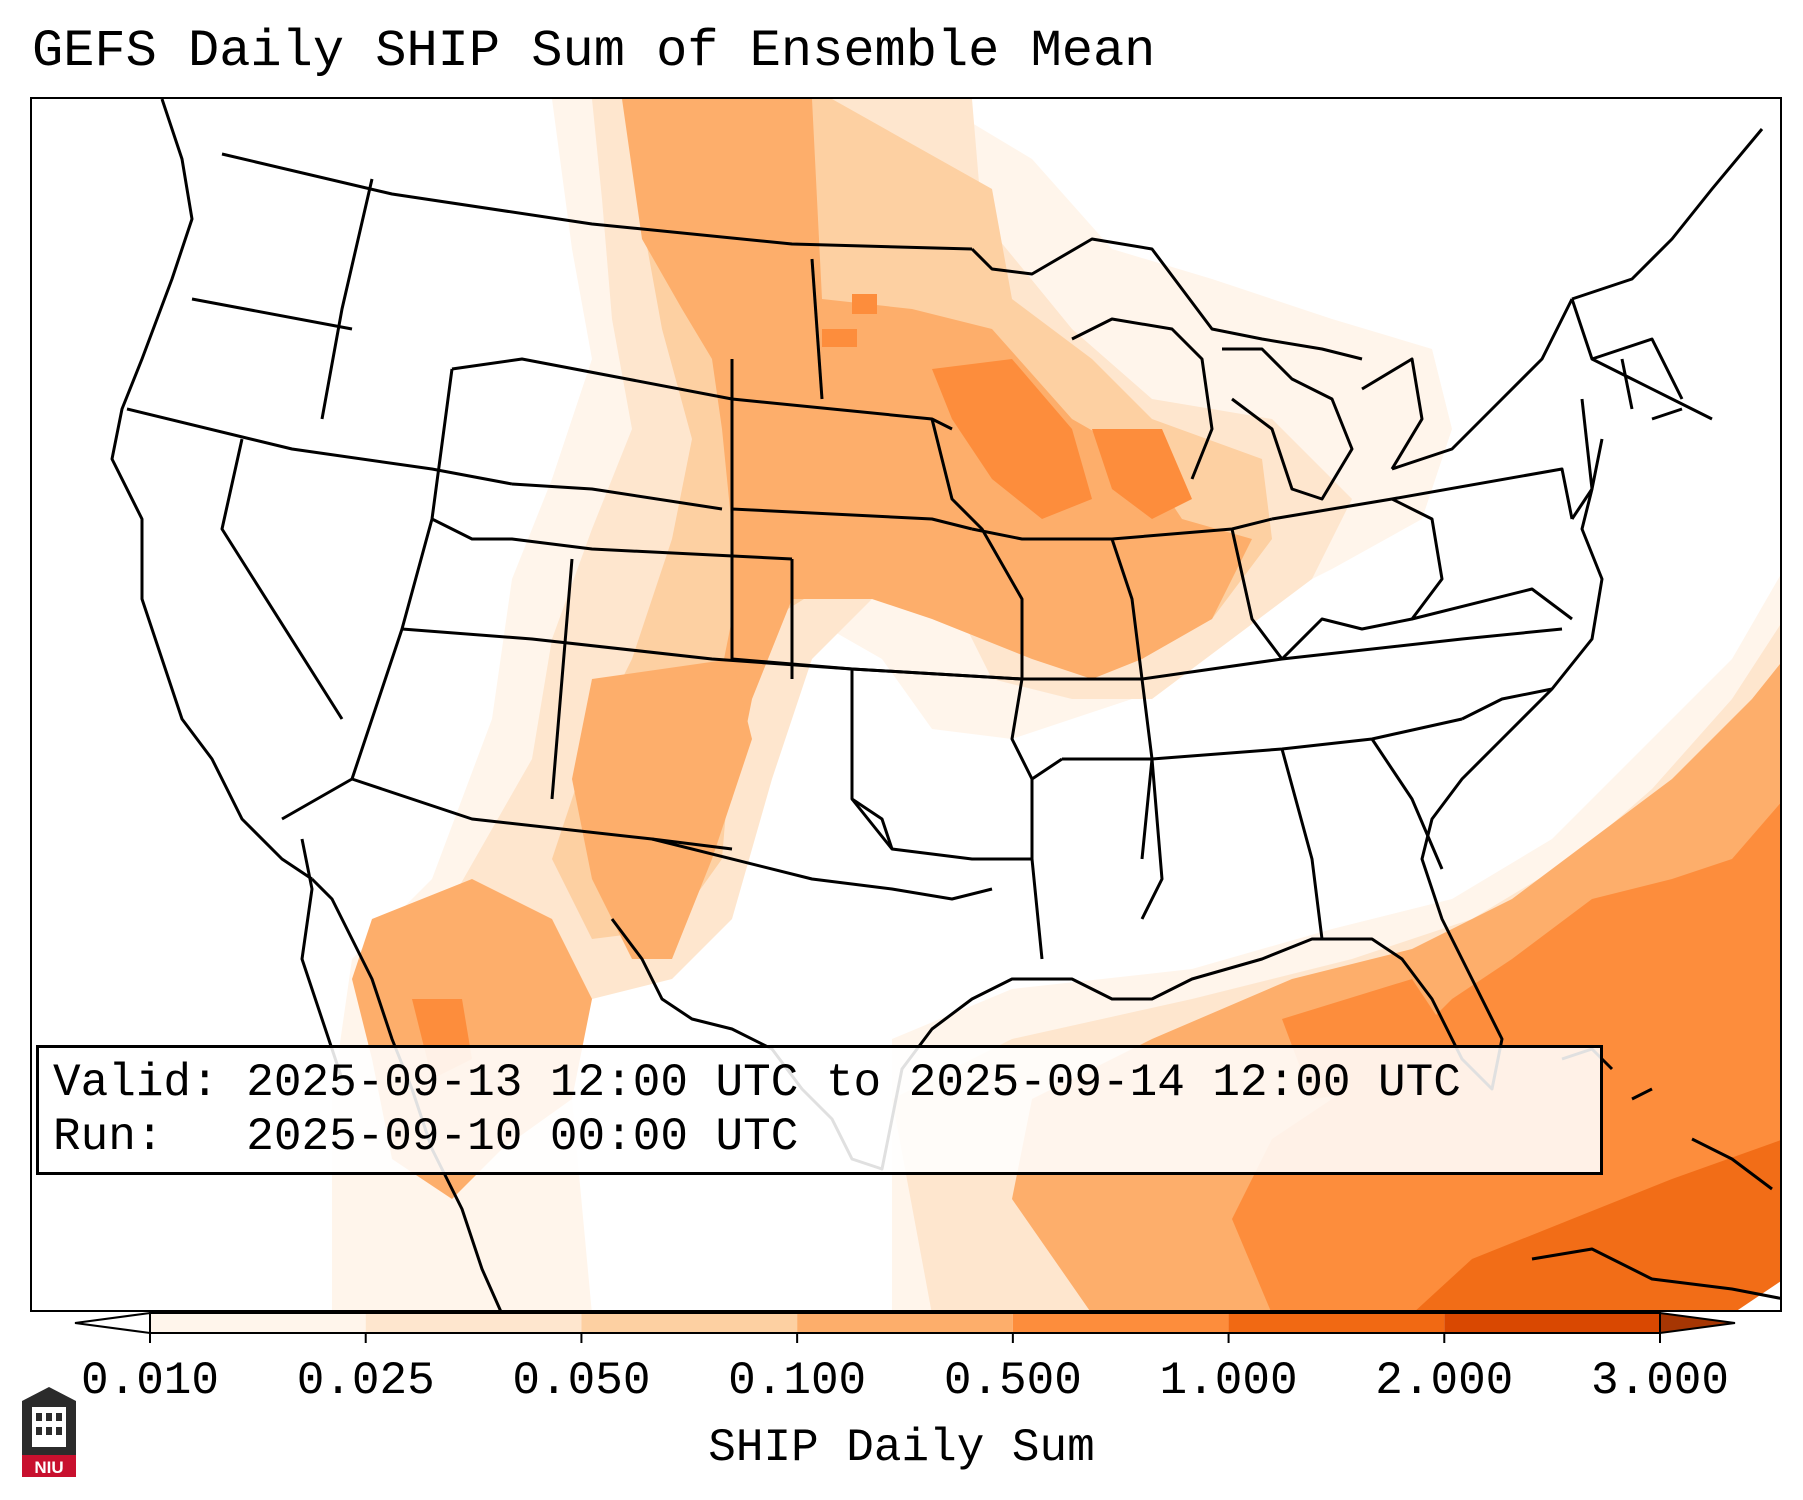 The height and width of the screenshot is (1500, 1803). What do you see at coordinates (49, 1432) in the screenshot?
I see `niu-logo-icon: NIU` at bounding box center [49, 1432].